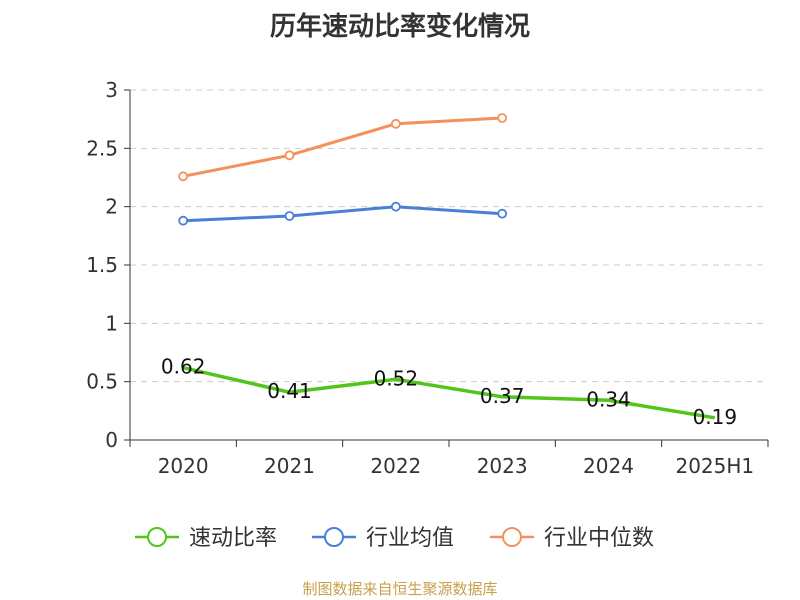 The width and height of the screenshot is (800, 600). Describe the element at coordinates (289, 391) in the screenshot. I see `data-label: 0.41` at that location.